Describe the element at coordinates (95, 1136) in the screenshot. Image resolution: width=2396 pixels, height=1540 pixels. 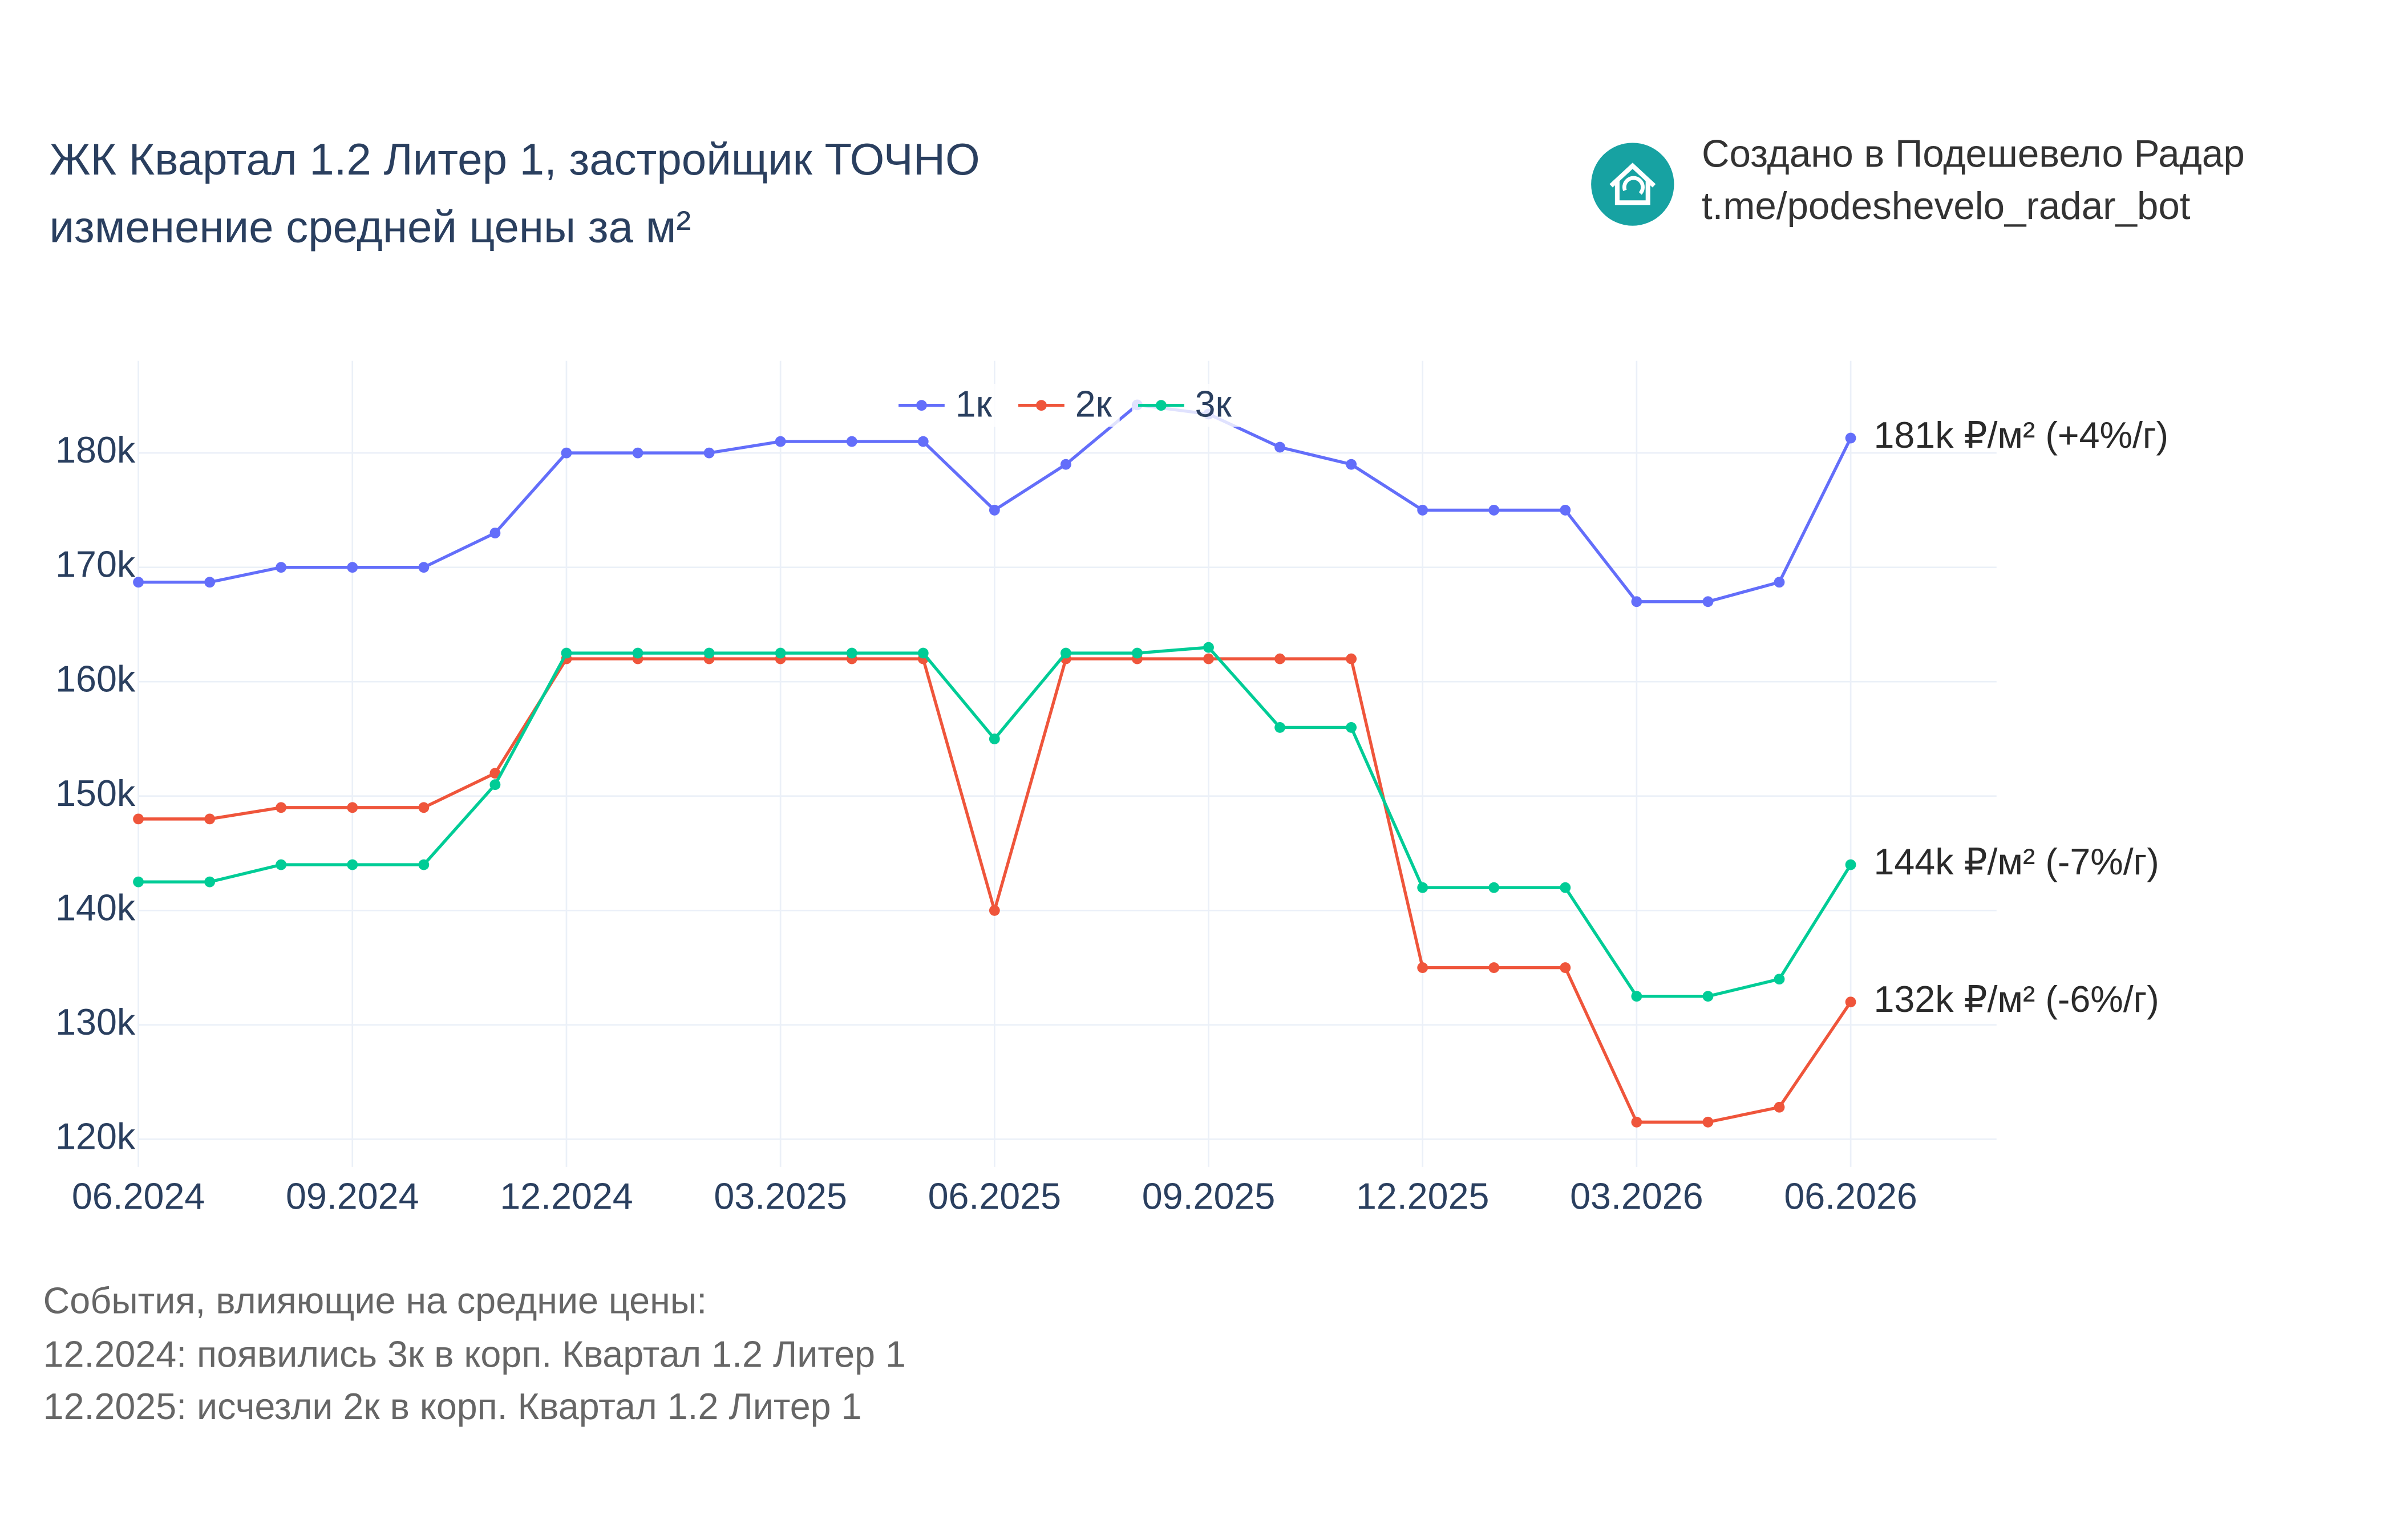
I see `y-tick-label: 120k` at that location.